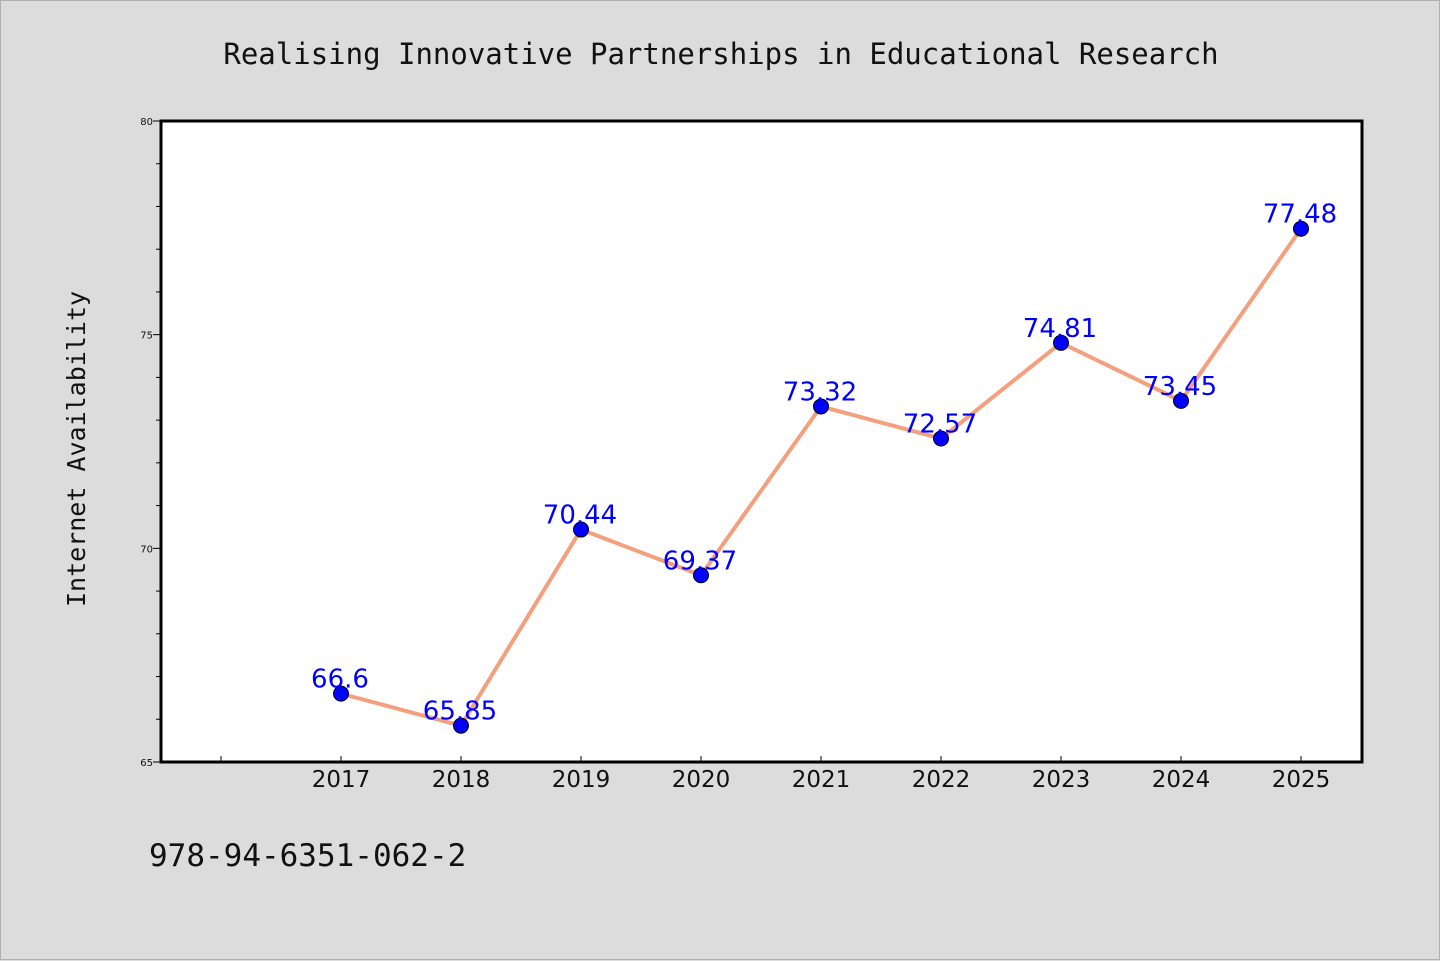 This screenshot has width=1440, height=961. What do you see at coordinates (1181, 780) in the screenshot?
I see `x-tick-label: 2024` at bounding box center [1181, 780].